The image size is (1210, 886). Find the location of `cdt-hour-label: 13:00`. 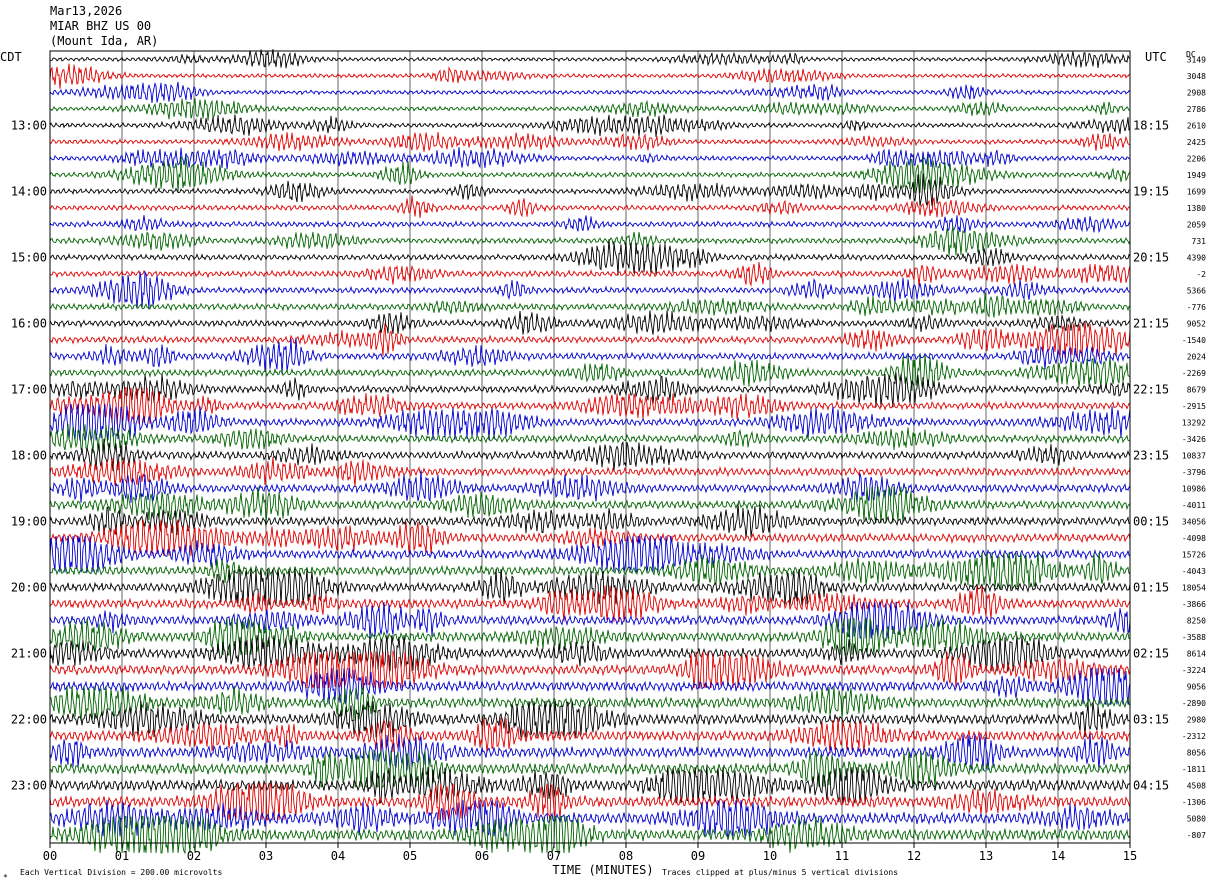

cdt-hour-label: 13:00 is located at coordinates (29, 125).